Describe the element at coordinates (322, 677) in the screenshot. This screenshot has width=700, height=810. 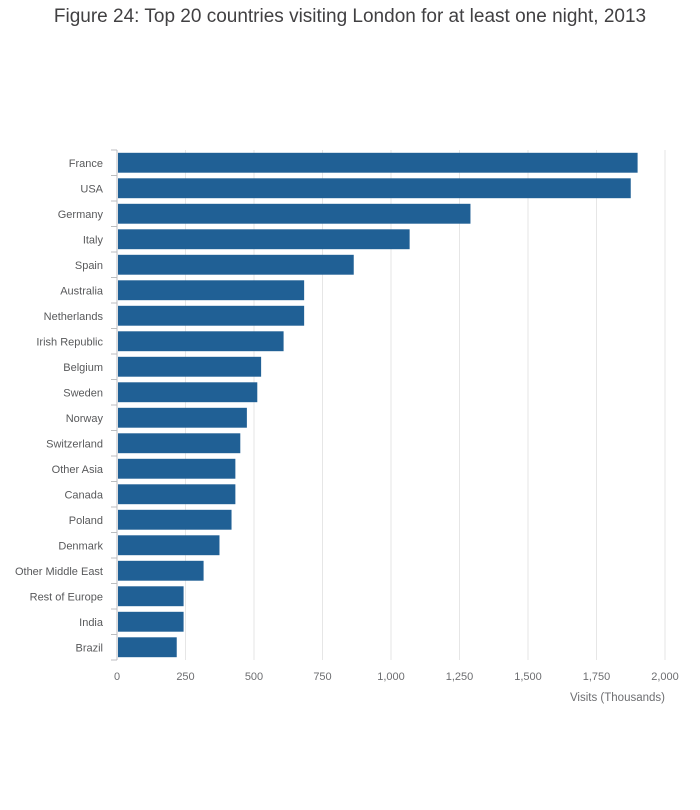
I see `x-tick-label: 750` at that location.